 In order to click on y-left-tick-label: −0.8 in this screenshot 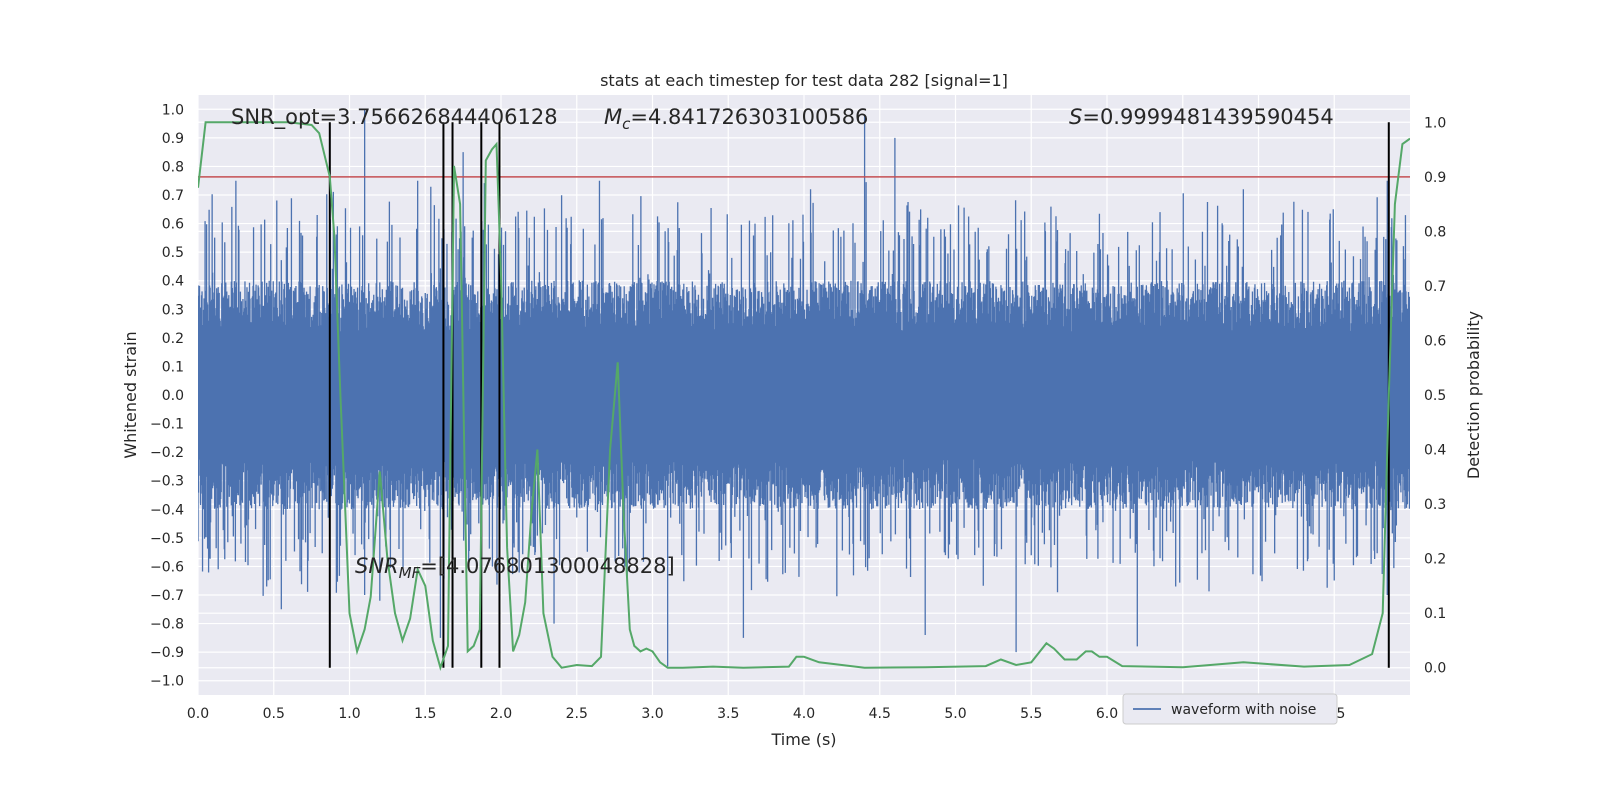, I will do `click(167, 625)`.